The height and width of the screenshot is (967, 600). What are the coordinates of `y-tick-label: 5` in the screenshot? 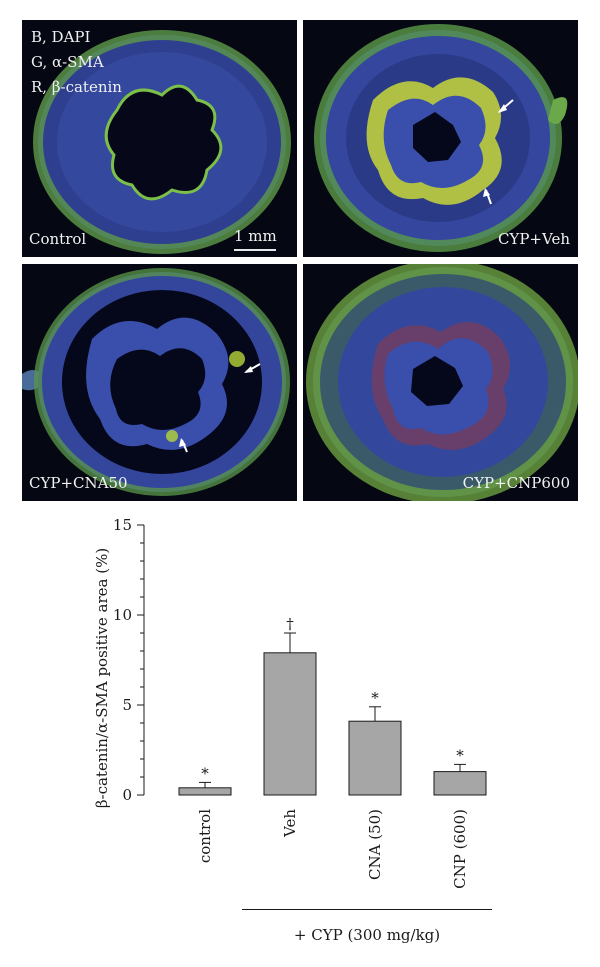 It's located at (127, 705).